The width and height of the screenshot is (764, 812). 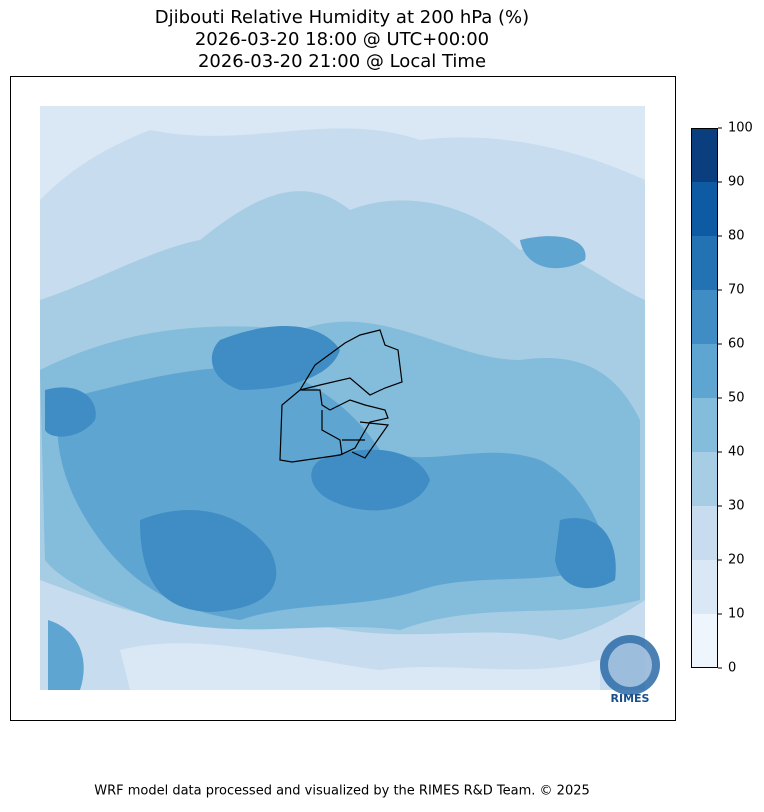 I want to click on colorbar-outline, so click(x=704, y=398).